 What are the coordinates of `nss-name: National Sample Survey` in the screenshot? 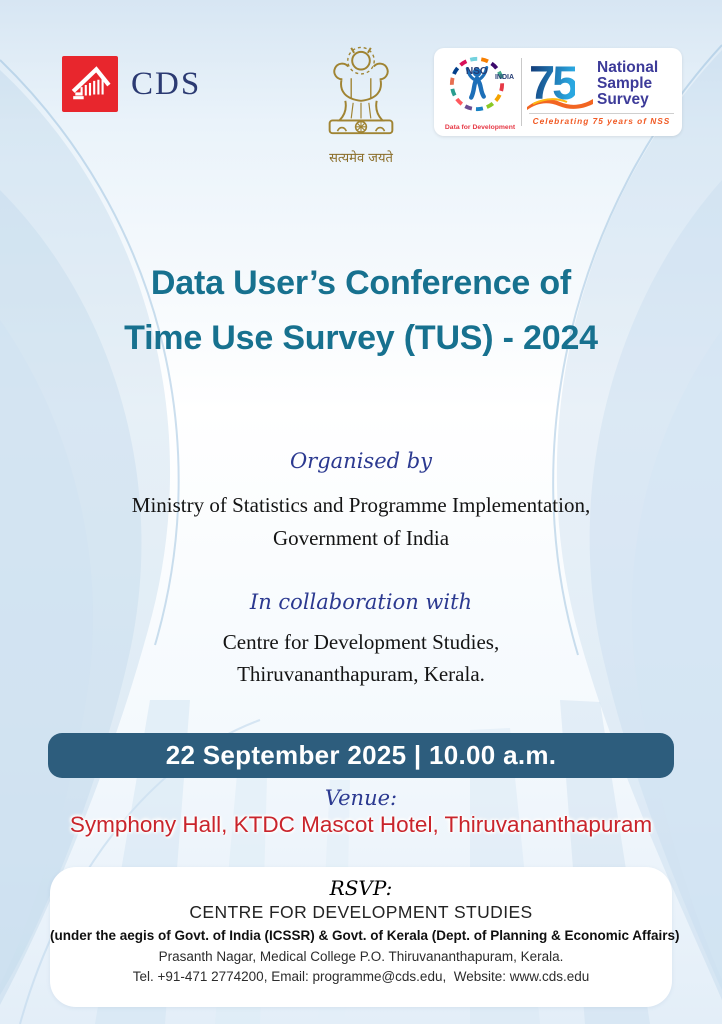 It's located at (628, 83).